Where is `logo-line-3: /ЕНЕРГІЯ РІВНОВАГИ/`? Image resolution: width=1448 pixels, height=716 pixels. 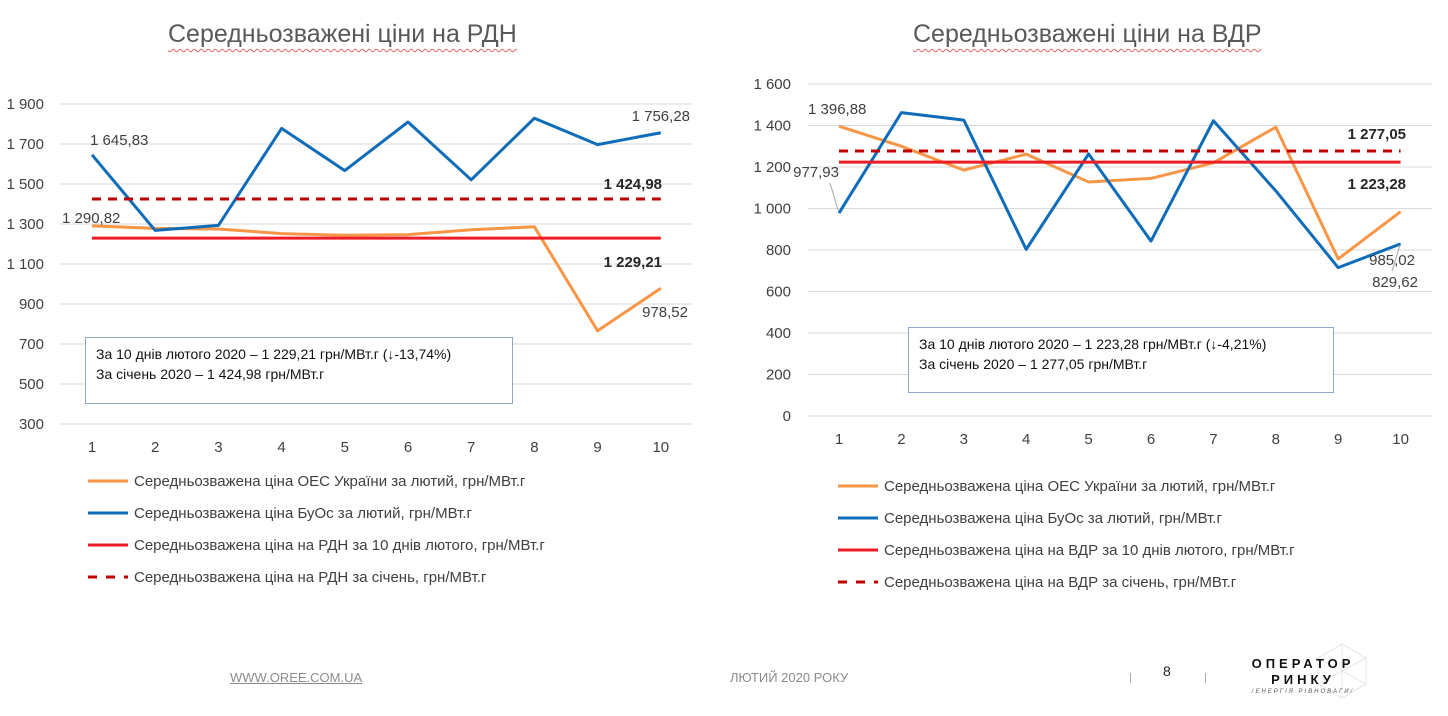 logo-line-3: /ЕНЕРГІЯ РІВНОВАГИ/ is located at coordinates (1303, 692).